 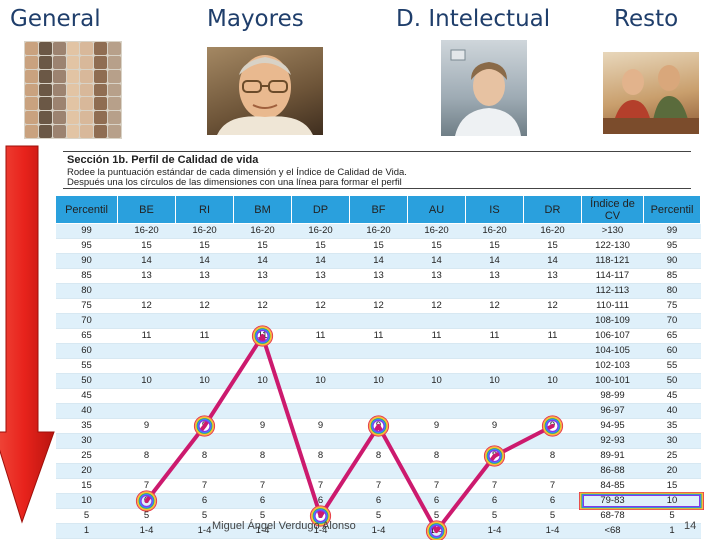 What do you see at coordinates (612, 381) in the screenshot?
I see `table-cell: 100-101` at bounding box center [612, 381].